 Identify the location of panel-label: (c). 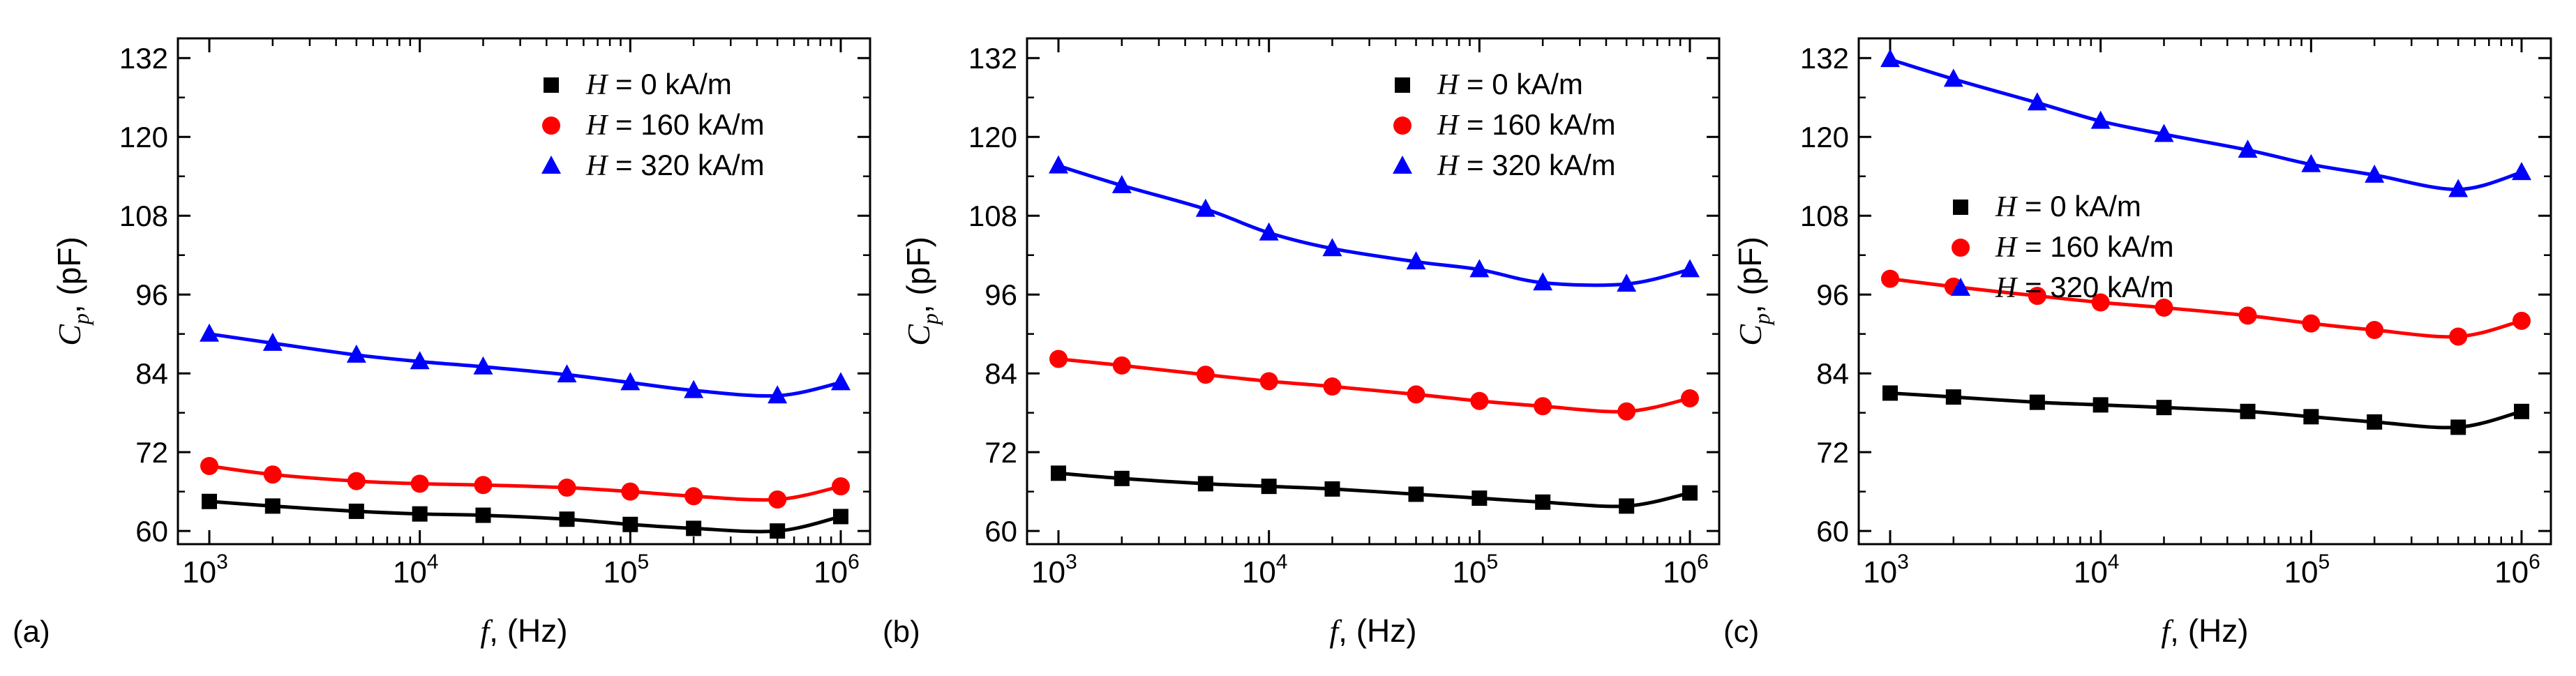
(1741, 632).